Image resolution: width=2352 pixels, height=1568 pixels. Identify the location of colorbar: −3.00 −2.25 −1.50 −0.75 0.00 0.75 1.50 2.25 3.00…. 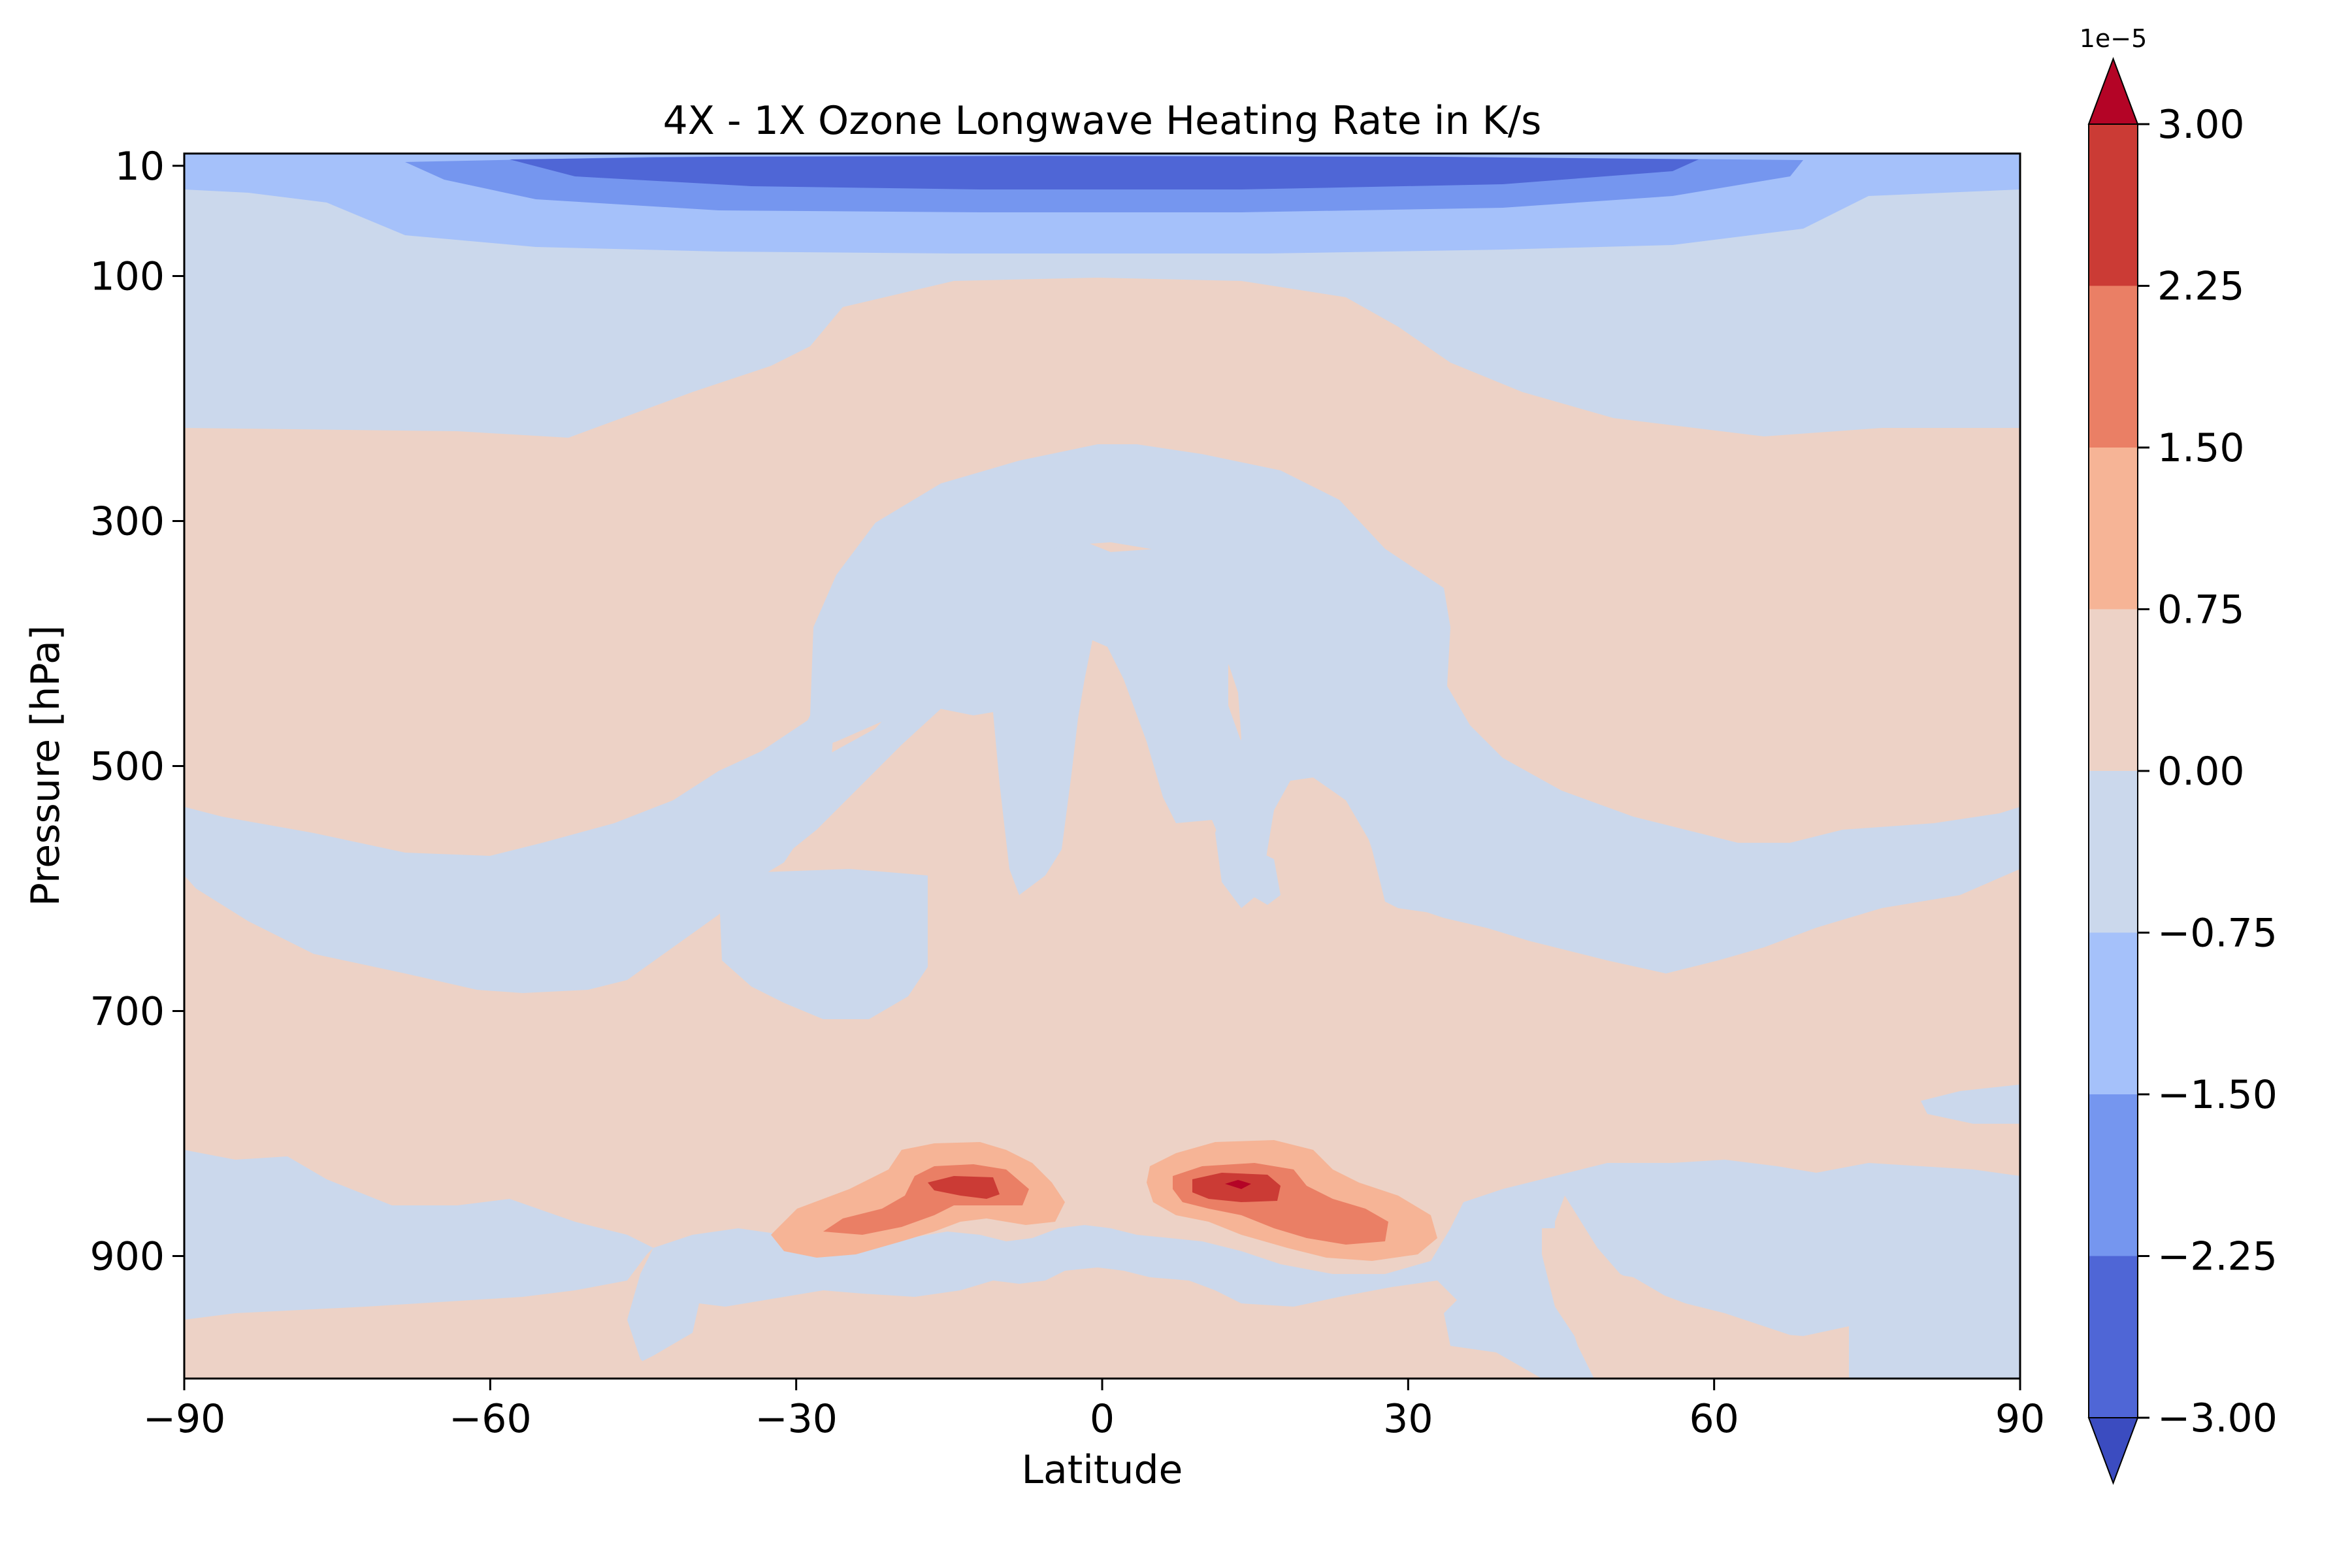
(2179, 754).